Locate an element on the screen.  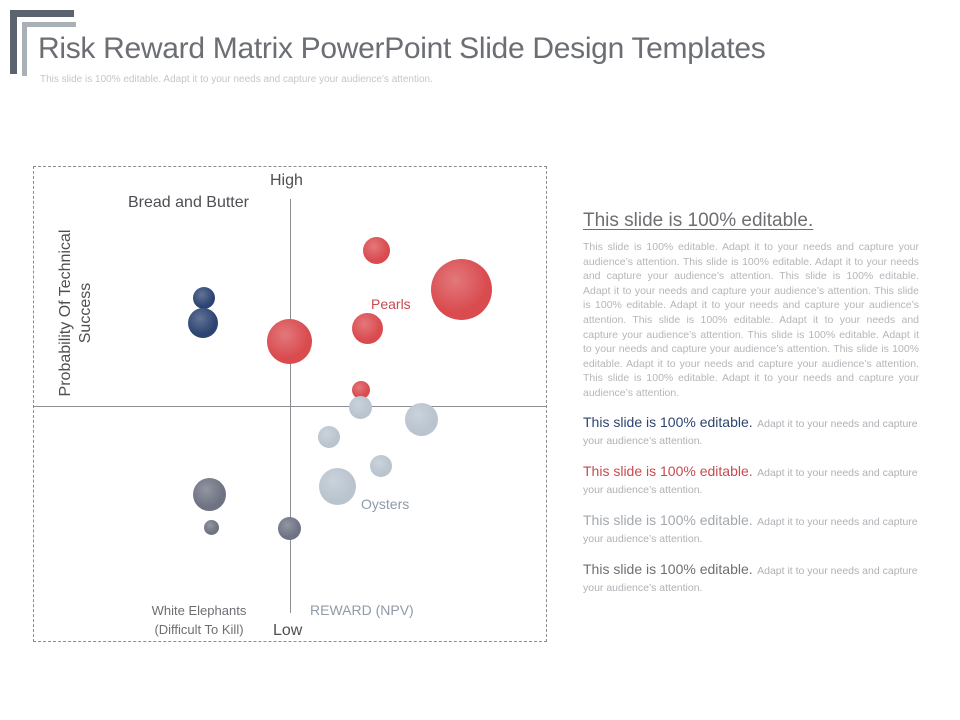
panel-heading: This slide is 100% editable. is located at coordinates (698, 220).